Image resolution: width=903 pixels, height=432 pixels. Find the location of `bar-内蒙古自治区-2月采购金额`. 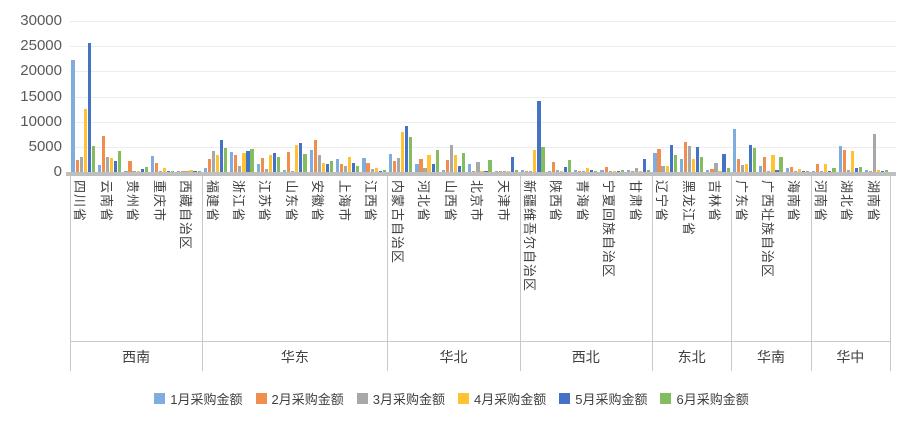

bar-内蒙古自治区-2月采购金额 is located at coordinates (394, 166).